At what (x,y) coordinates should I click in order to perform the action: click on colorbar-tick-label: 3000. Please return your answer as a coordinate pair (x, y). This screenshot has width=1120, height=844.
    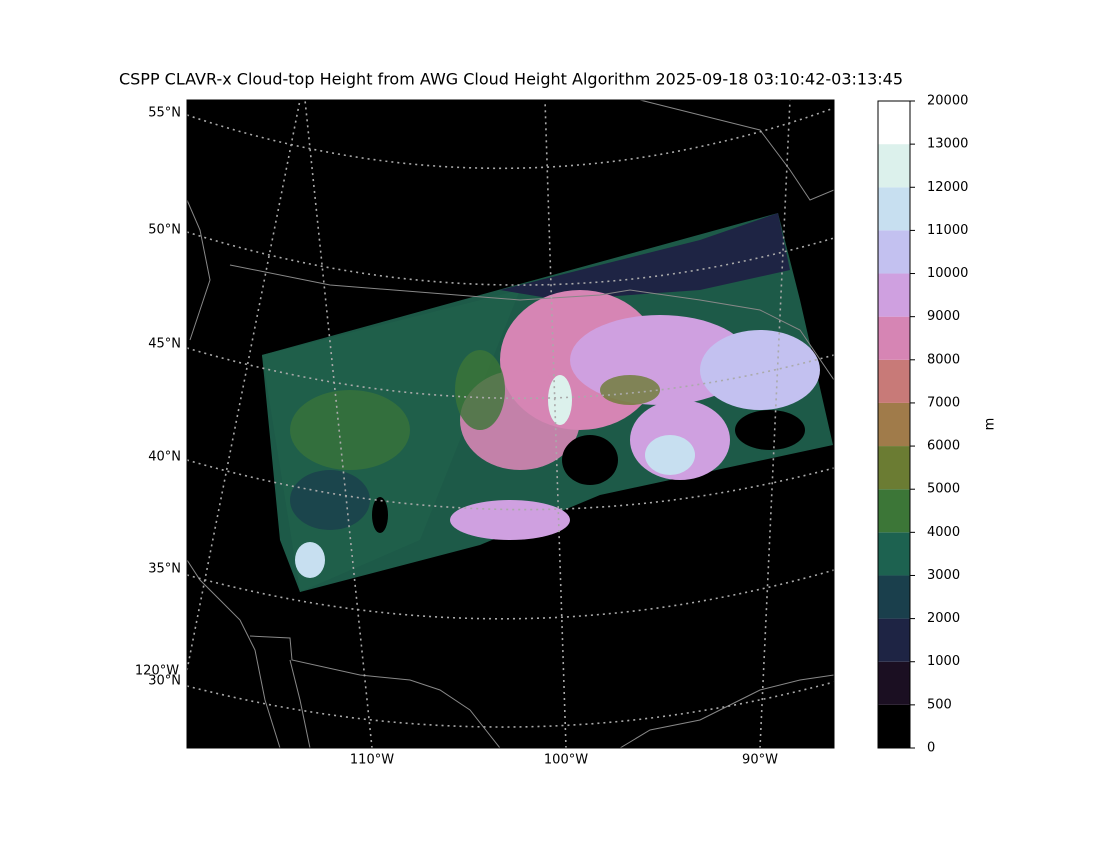
    Looking at the image, I should click on (943, 575).